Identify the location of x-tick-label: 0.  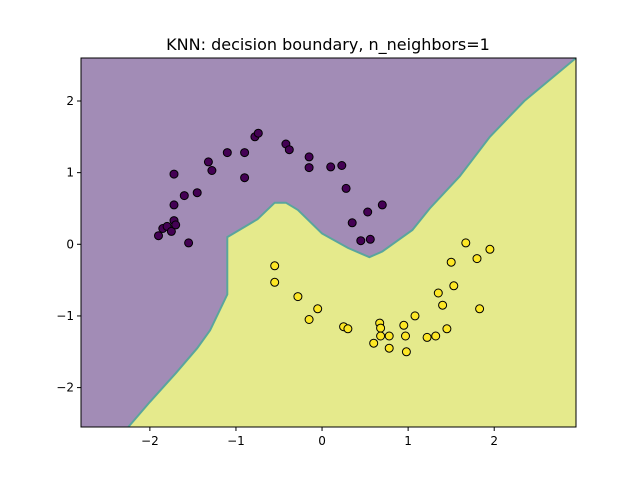
(322, 441).